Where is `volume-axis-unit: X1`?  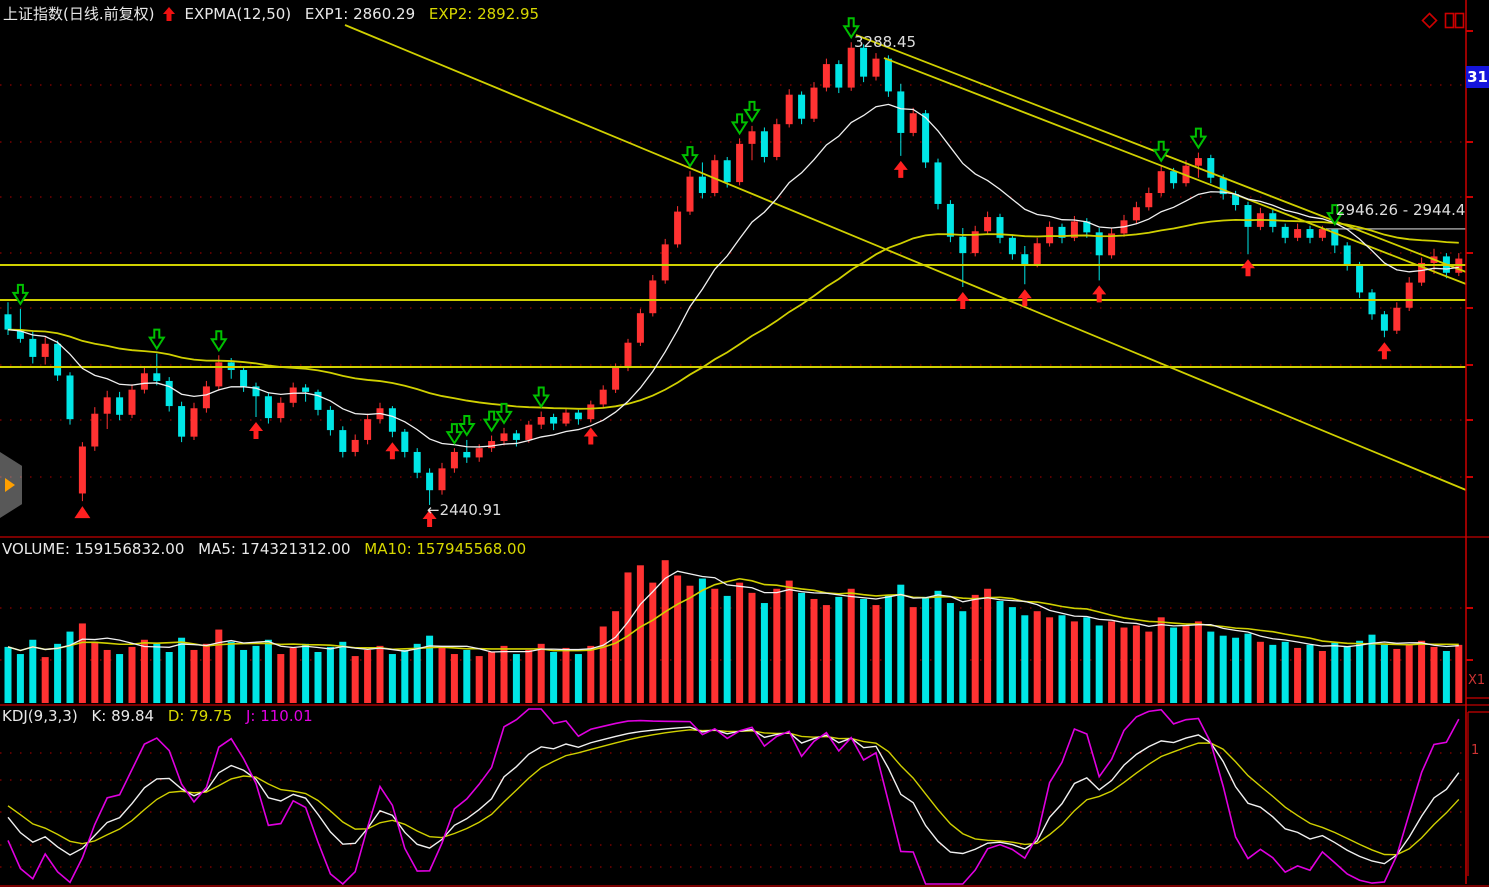
volume-axis-unit: X1 is located at coordinates (1477, 680).